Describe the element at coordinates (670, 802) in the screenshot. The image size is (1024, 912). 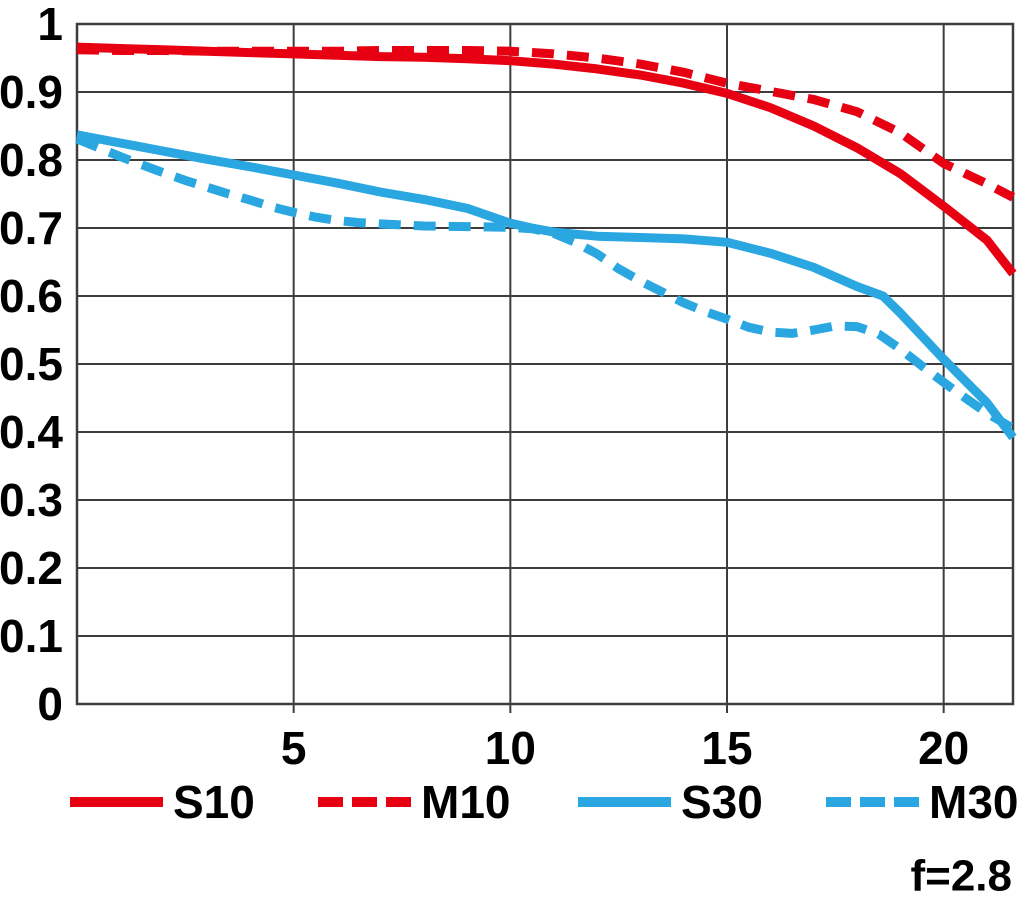
I see `legend-item-S30: S30` at that location.